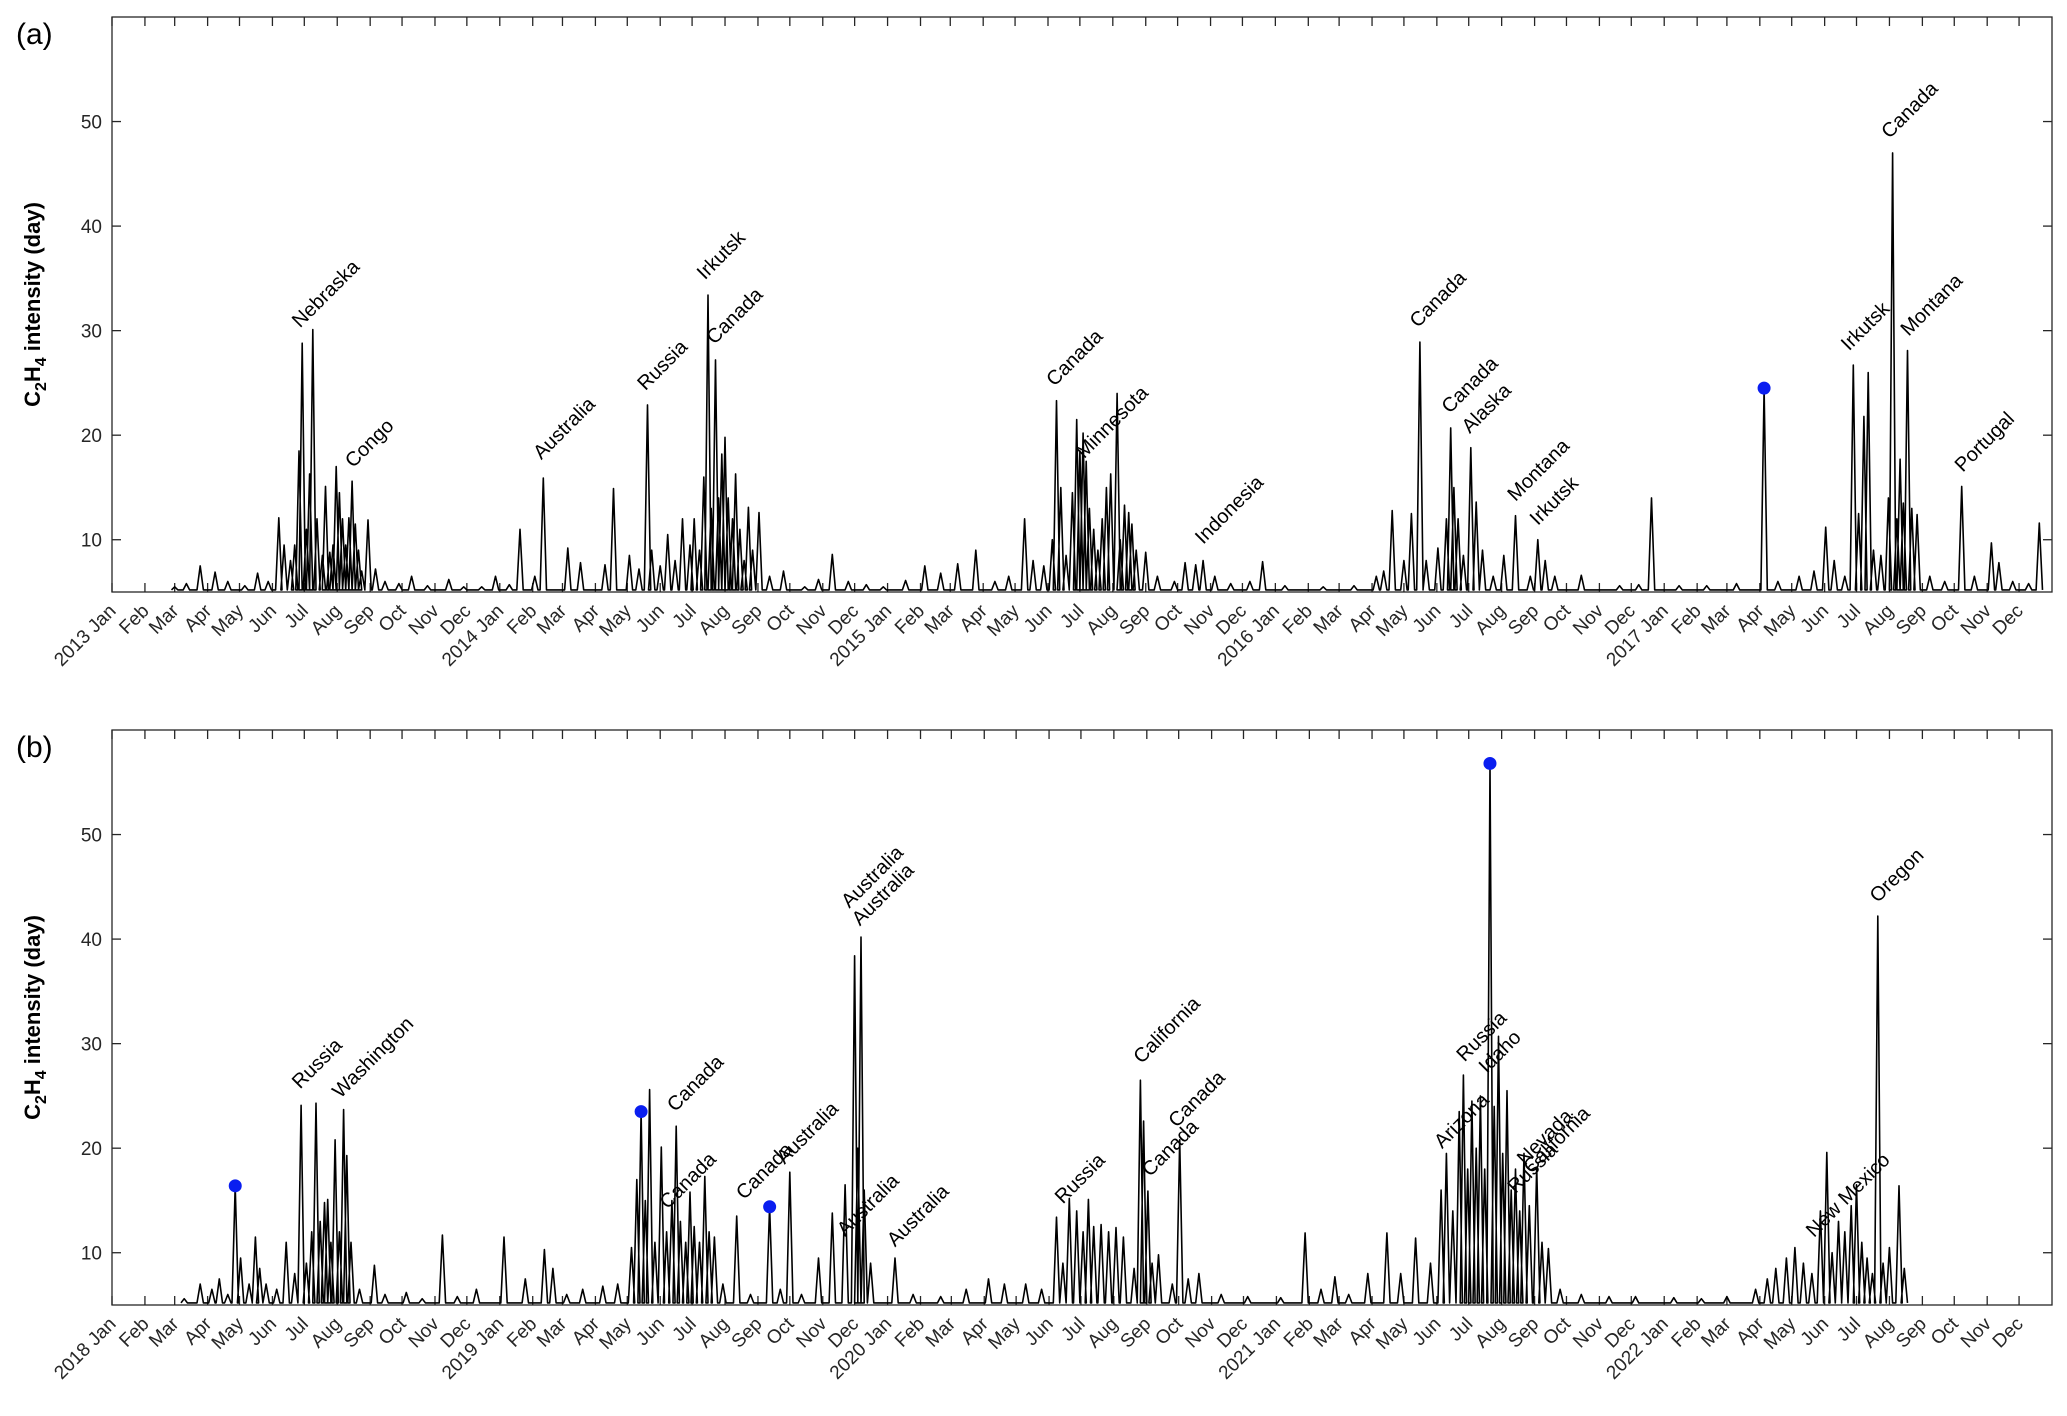 This screenshot has height=1416, width=2067. I want to click on y-tick-label: 20, so click(91, 436).